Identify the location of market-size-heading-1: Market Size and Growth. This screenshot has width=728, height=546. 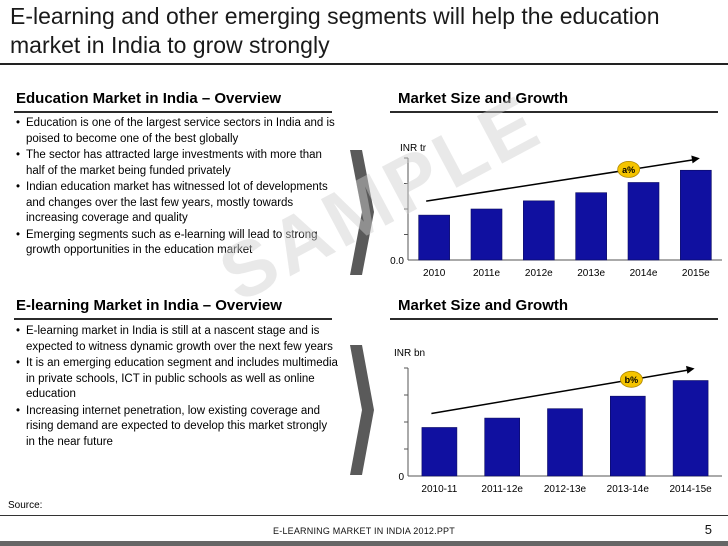
(483, 98).